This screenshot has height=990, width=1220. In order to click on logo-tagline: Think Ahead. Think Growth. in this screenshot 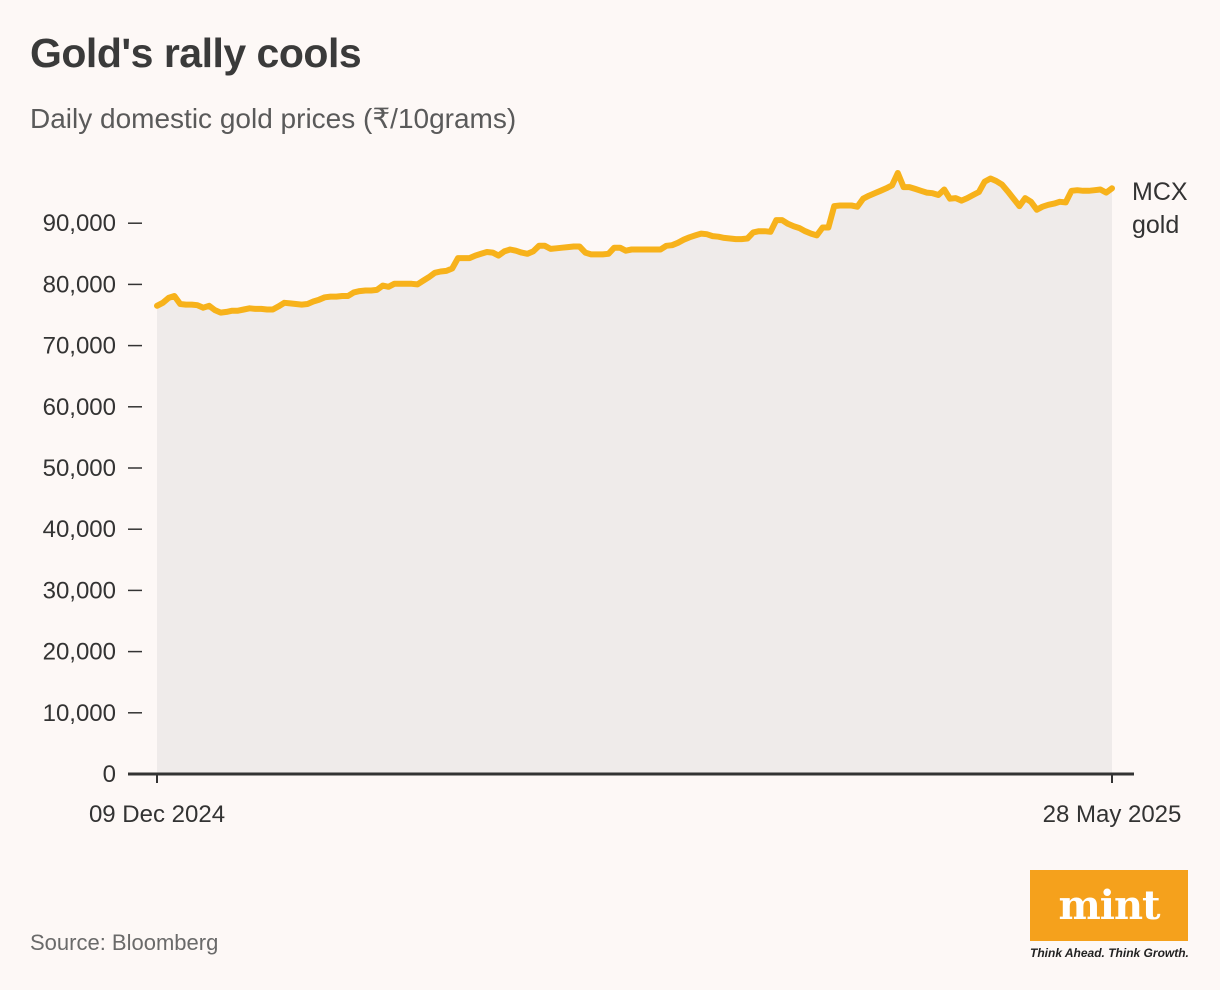, I will do `click(1109, 953)`.